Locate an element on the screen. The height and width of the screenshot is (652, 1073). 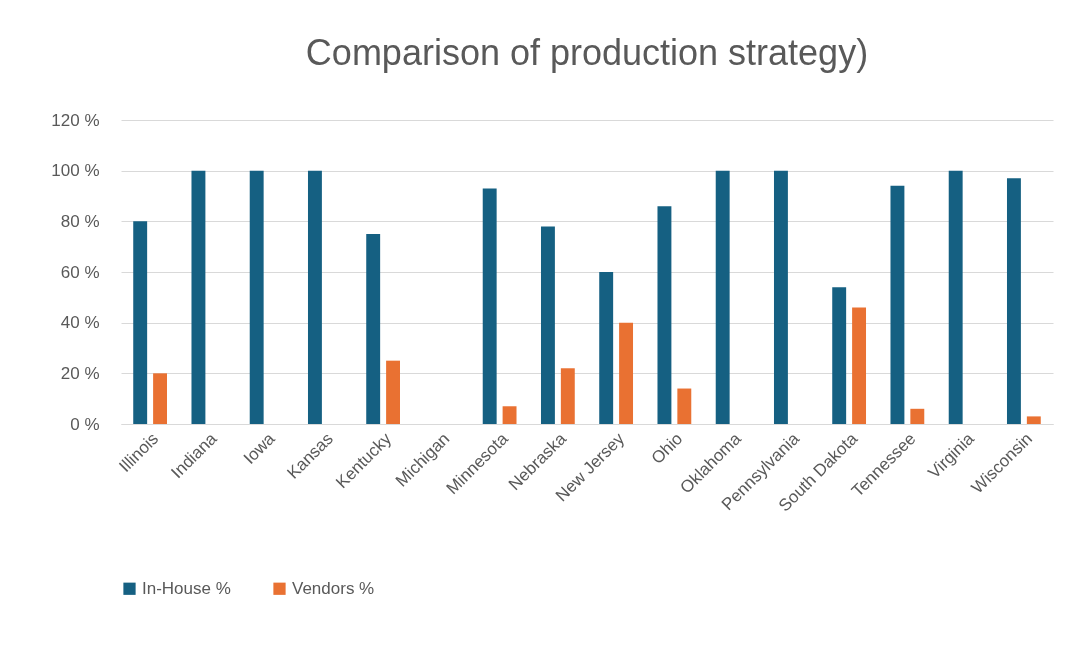
x-tick-label: Ohio is located at coordinates (667, 448).